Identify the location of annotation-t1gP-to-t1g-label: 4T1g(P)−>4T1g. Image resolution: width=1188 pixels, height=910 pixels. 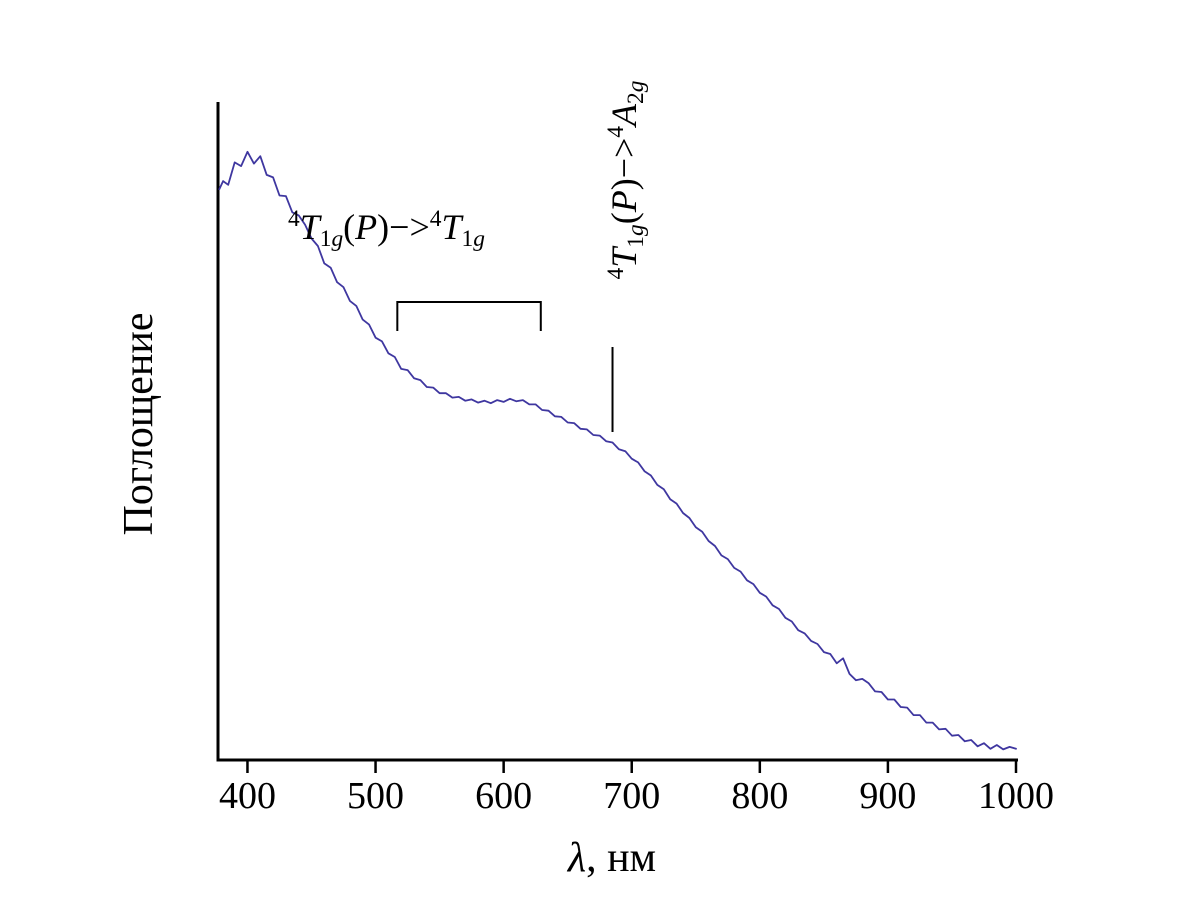
(386, 228).